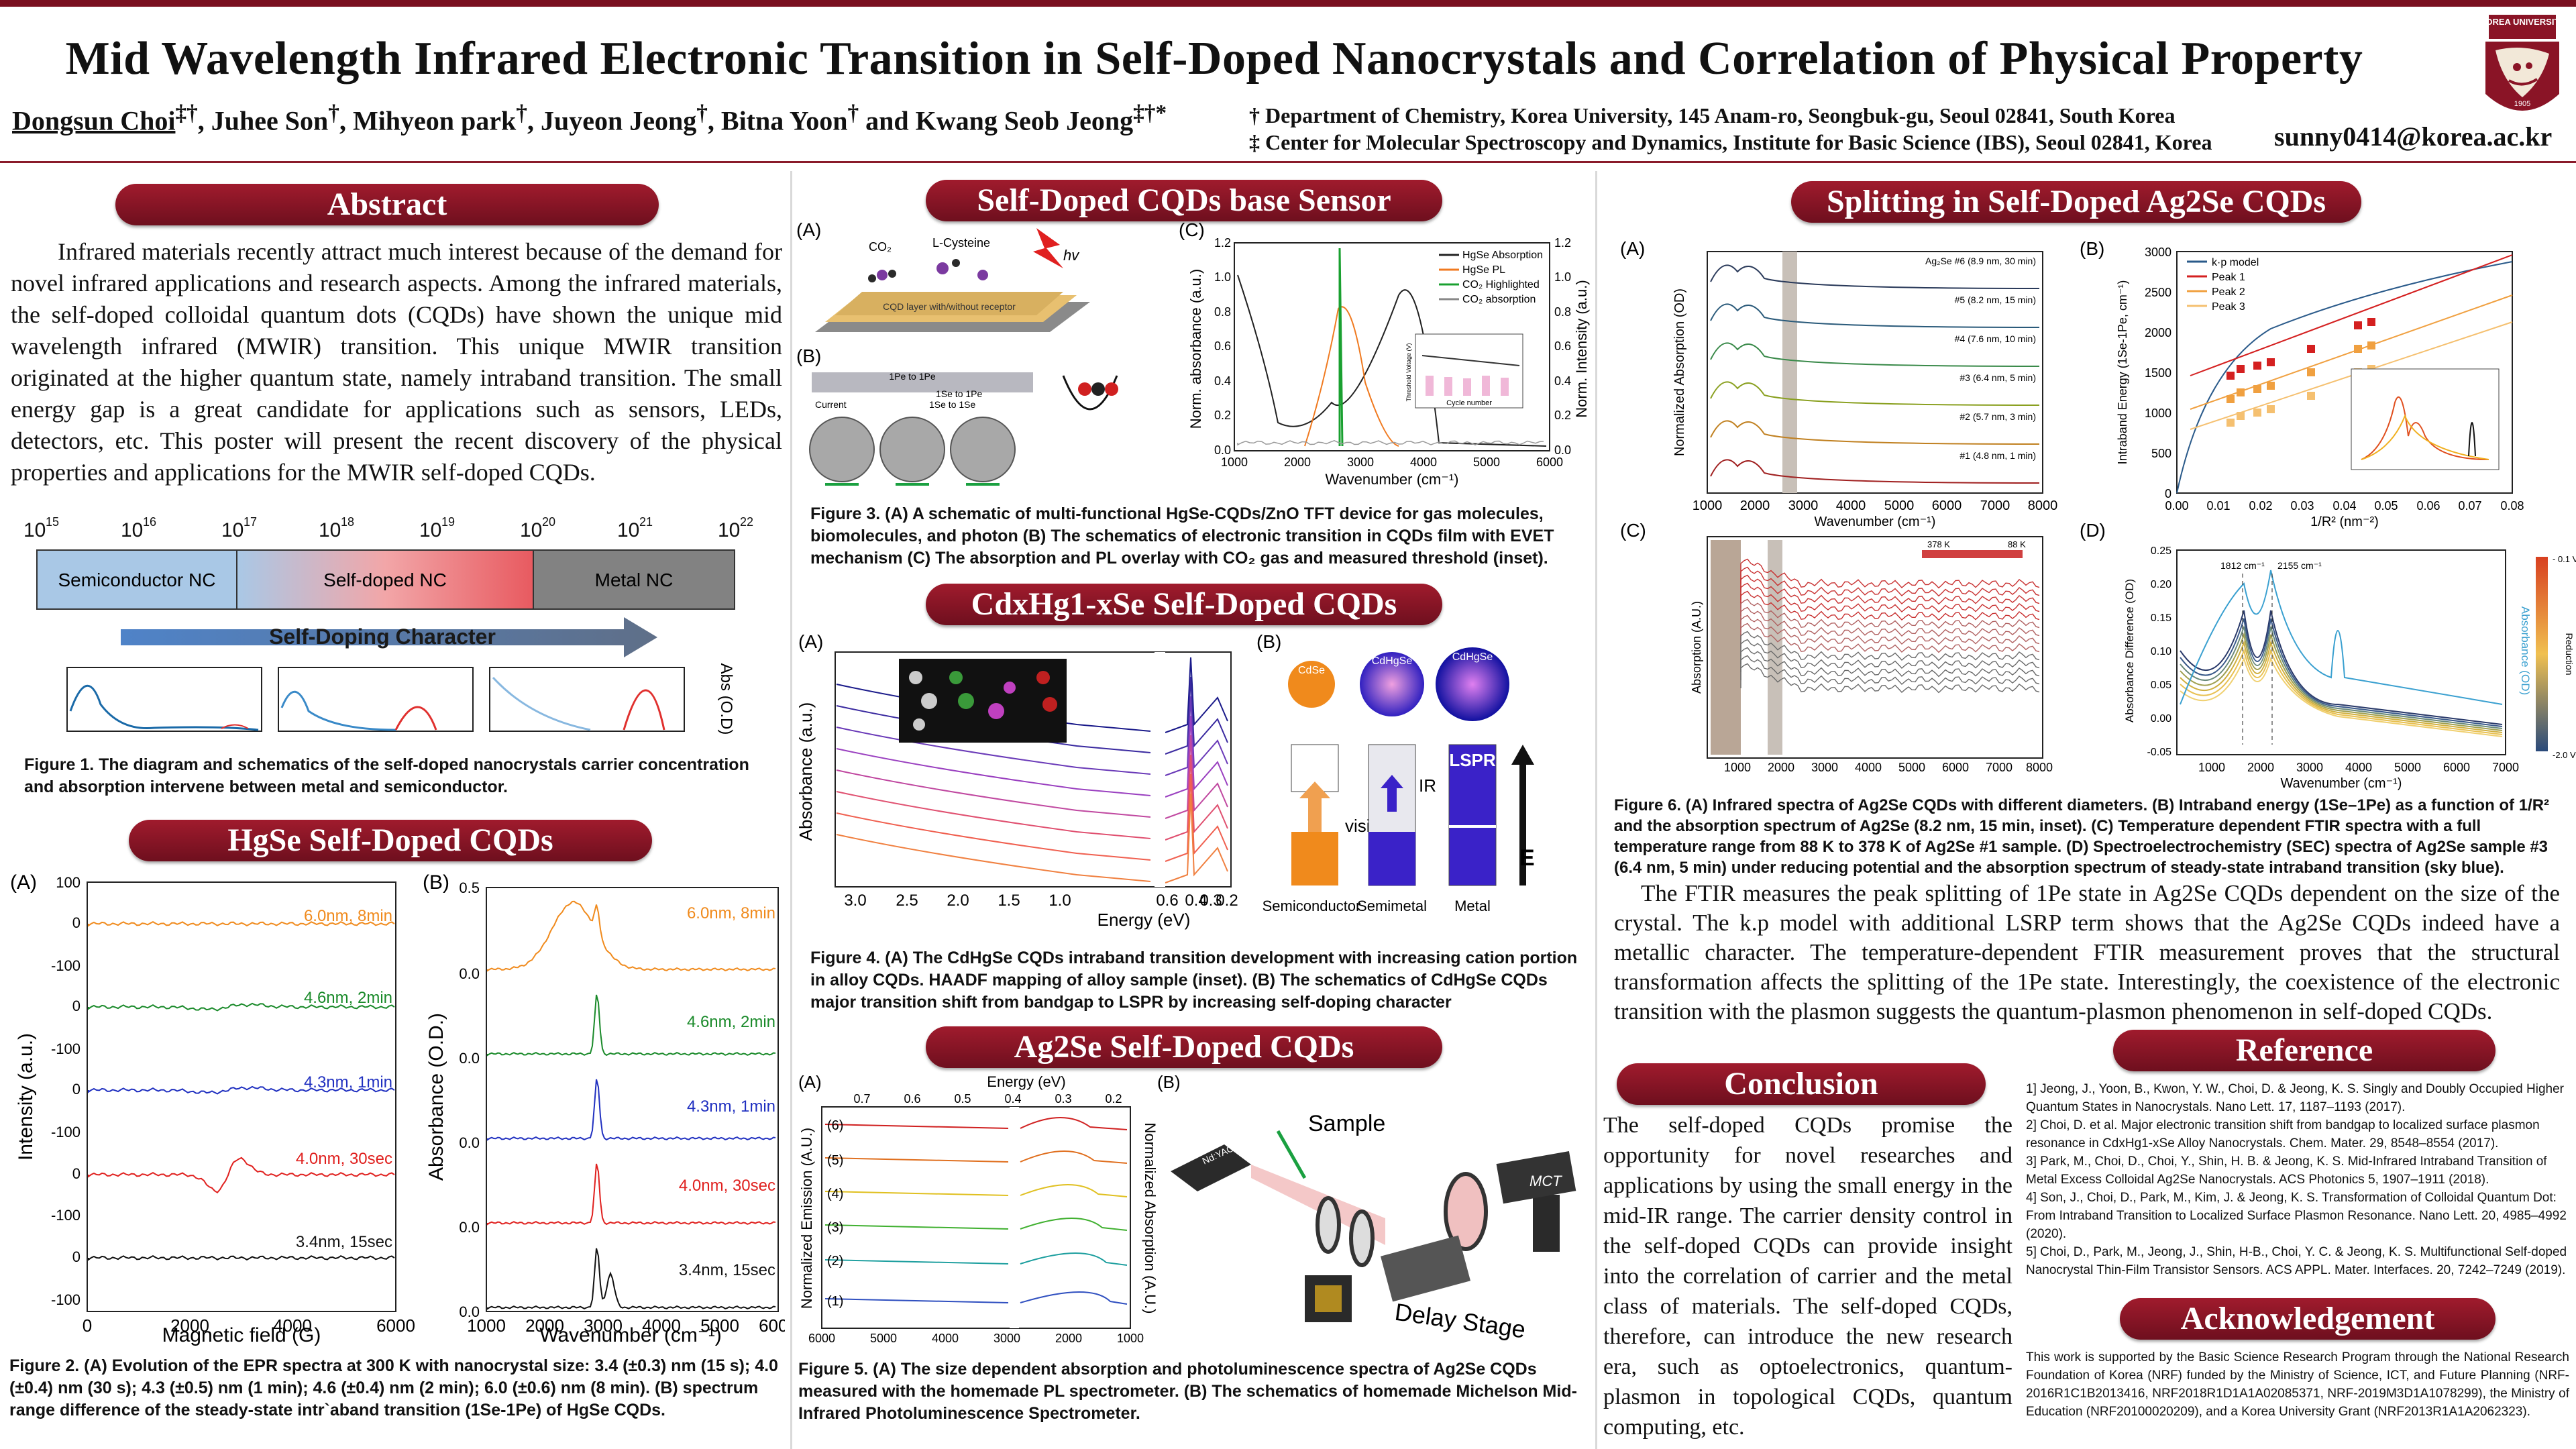  What do you see at coordinates (1472, 906) in the screenshot?
I see `svg-text: Metal` at bounding box center [1472, 906].